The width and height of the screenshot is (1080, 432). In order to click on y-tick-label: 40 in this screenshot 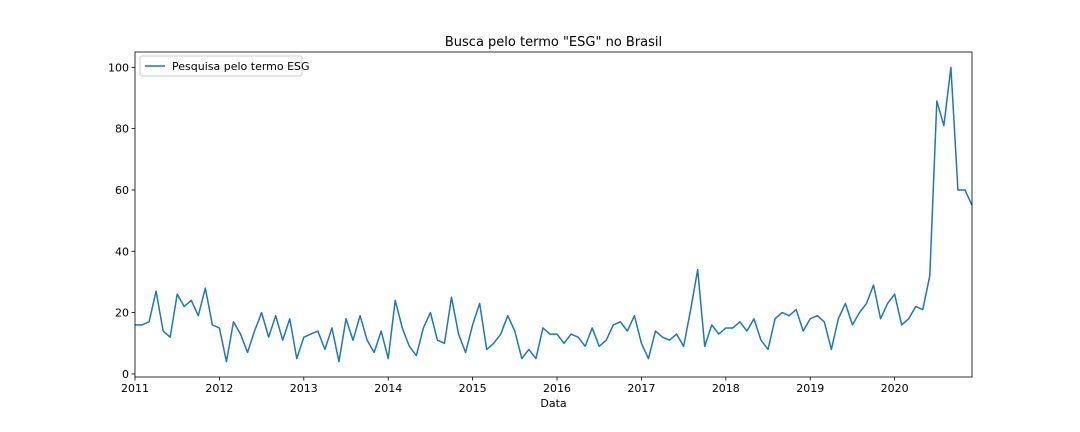, I will do `click(122, 251)`.